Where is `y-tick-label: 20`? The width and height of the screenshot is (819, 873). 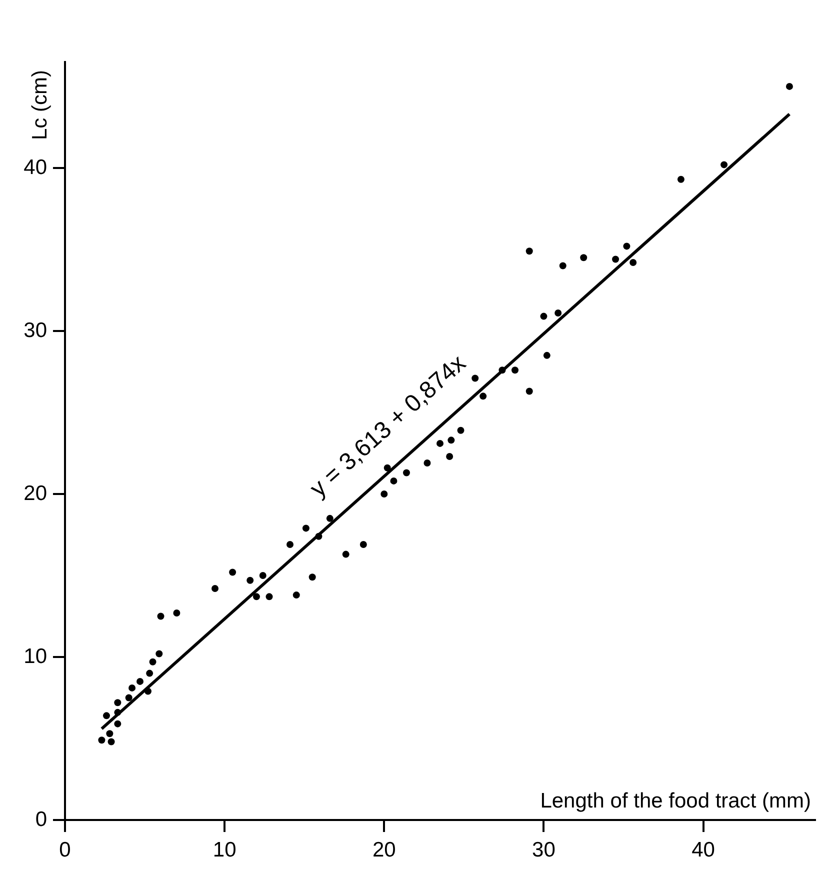
y-tick-label: 20 is located at coordinates (35, 493).